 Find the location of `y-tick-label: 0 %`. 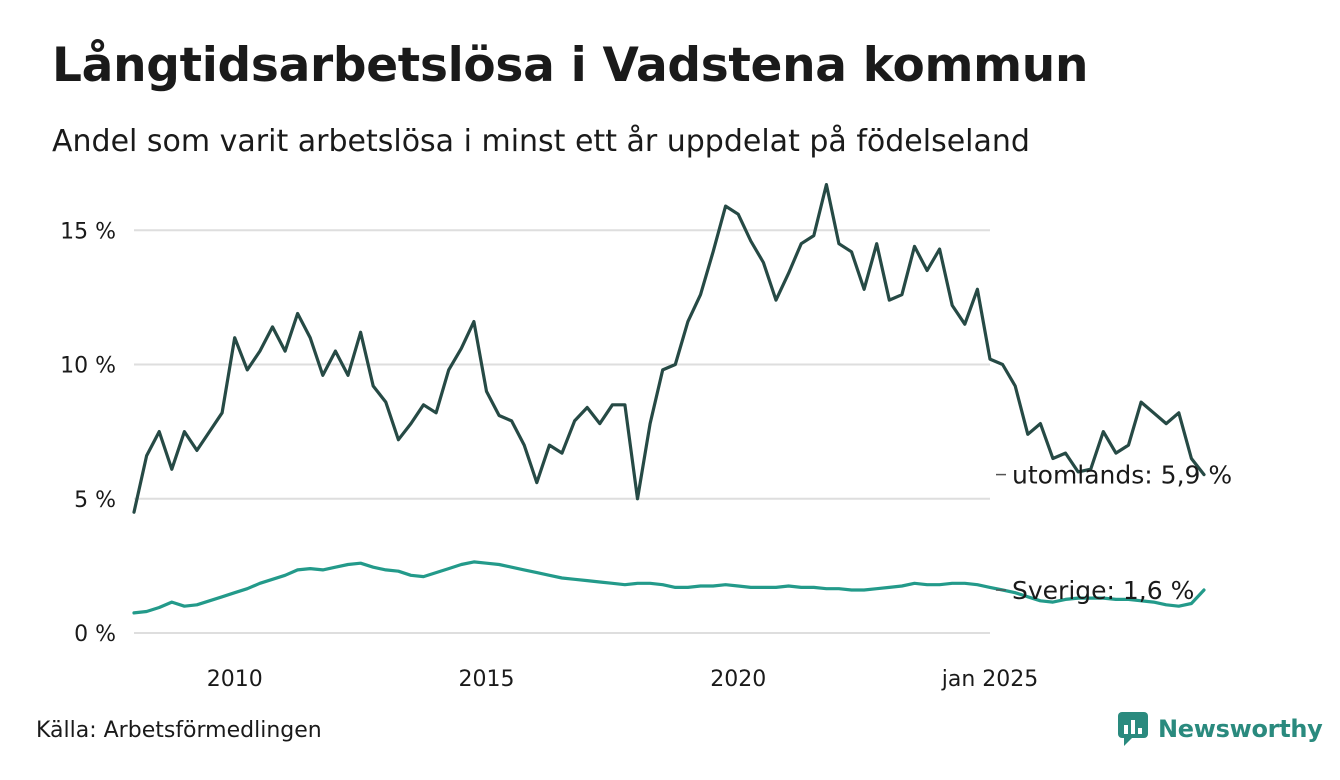

y-tick-label: 0 % is located at coordinates (95, 634).